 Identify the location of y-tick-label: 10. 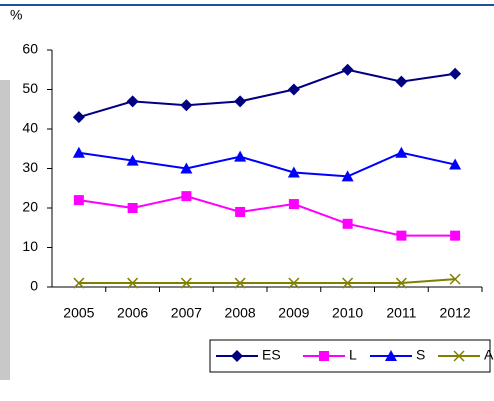
(30, 246).